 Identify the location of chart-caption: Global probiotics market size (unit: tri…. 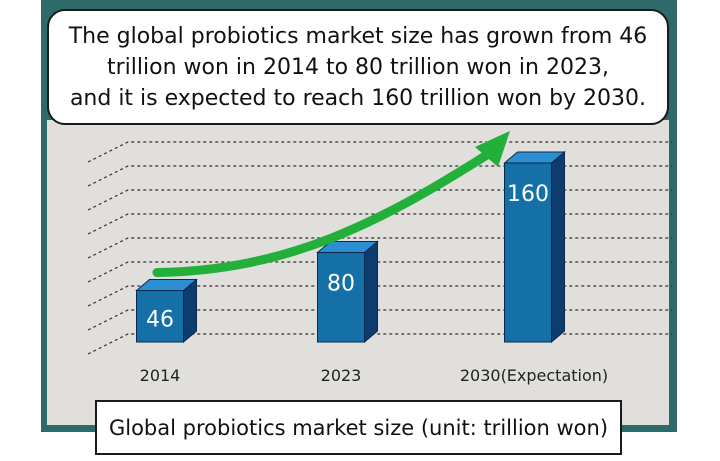
(358, 427).